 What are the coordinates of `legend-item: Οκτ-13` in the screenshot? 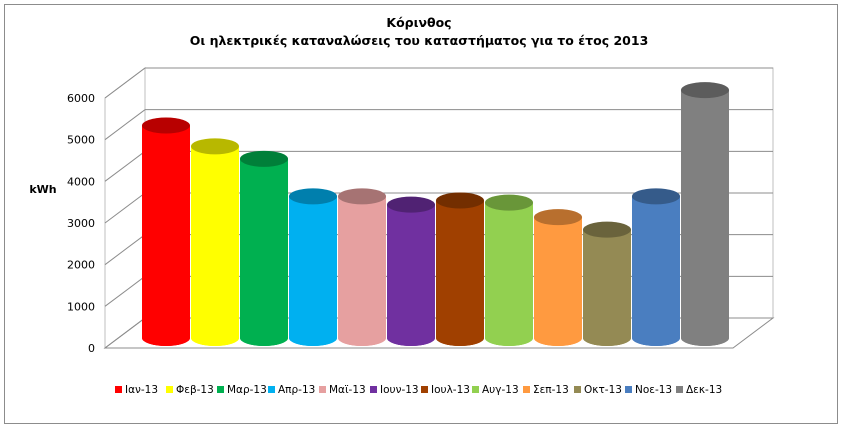 It's located at (598, 390).